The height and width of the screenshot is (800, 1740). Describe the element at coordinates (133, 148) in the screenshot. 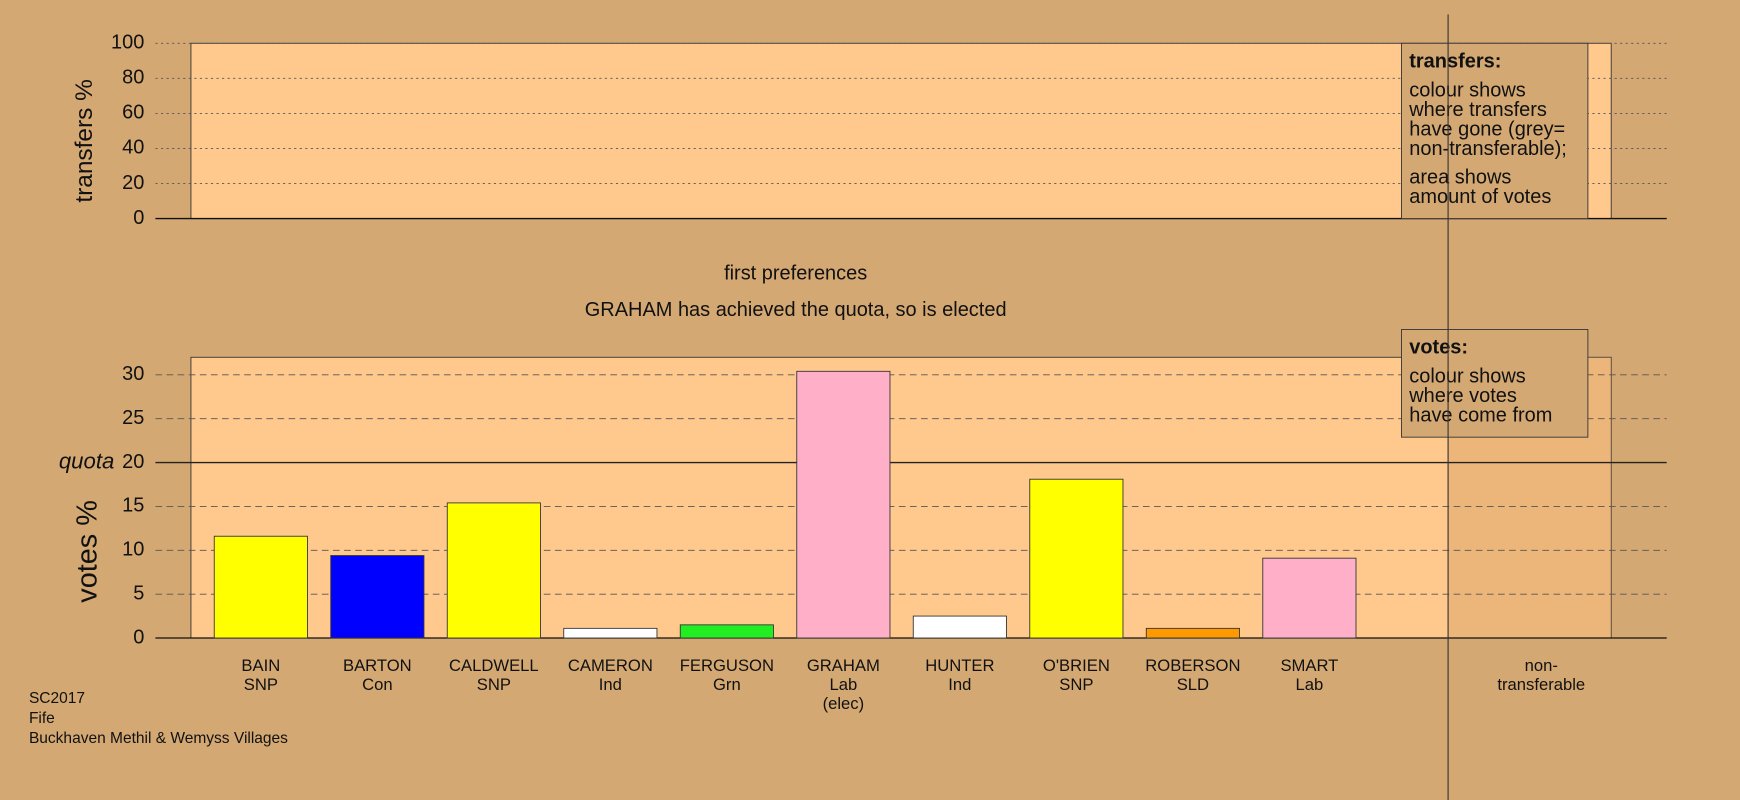

I see `y-tick-label: 40` at that location.